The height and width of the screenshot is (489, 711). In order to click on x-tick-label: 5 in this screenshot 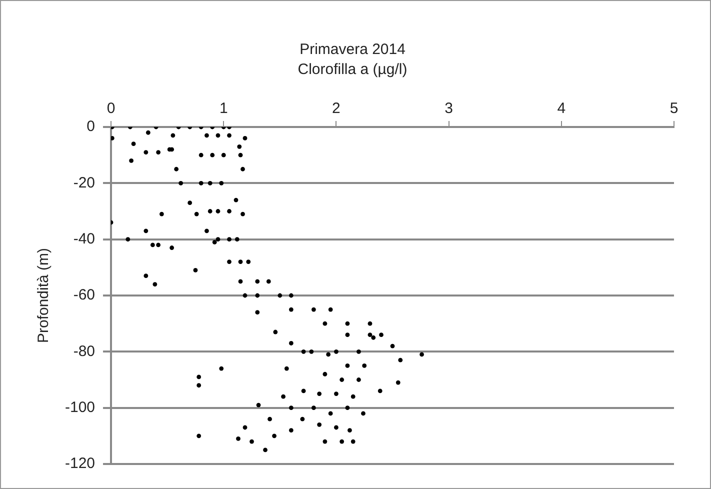, I will do `click(674, 109)`.